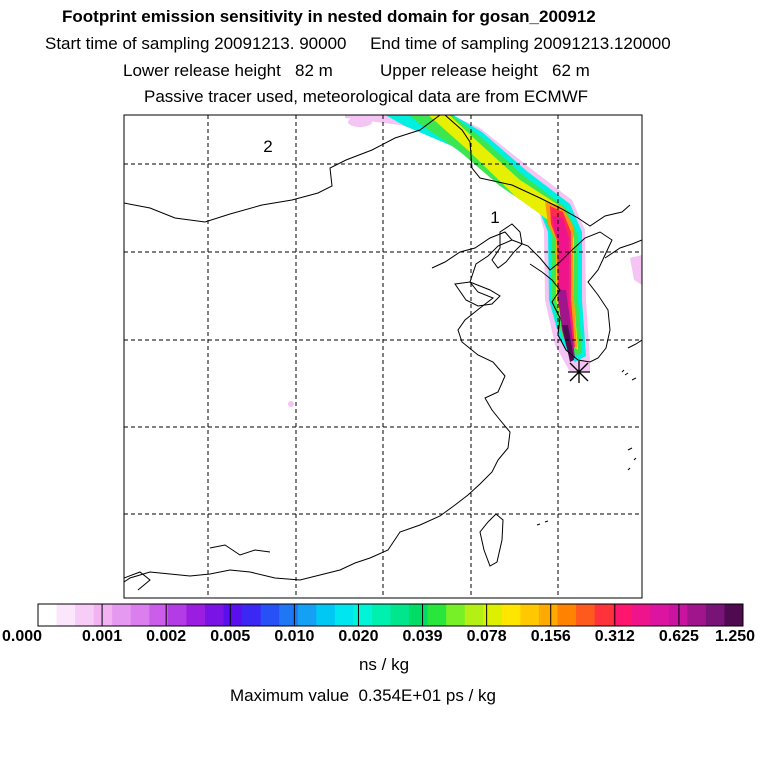 Image resolution: width=768 pixels, height=768 pixels. I want to click on colorbar-units: ns / kg, so click(384, 664).